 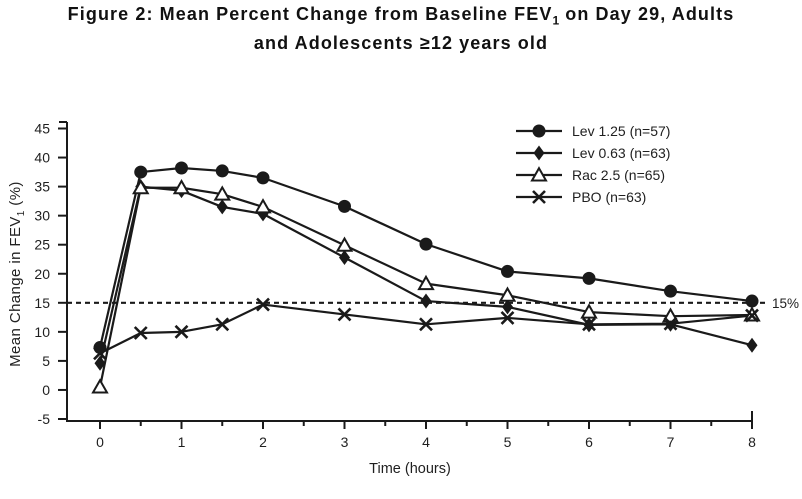 I want to click on y-tick-label: 5, so click(x=46, y=361).